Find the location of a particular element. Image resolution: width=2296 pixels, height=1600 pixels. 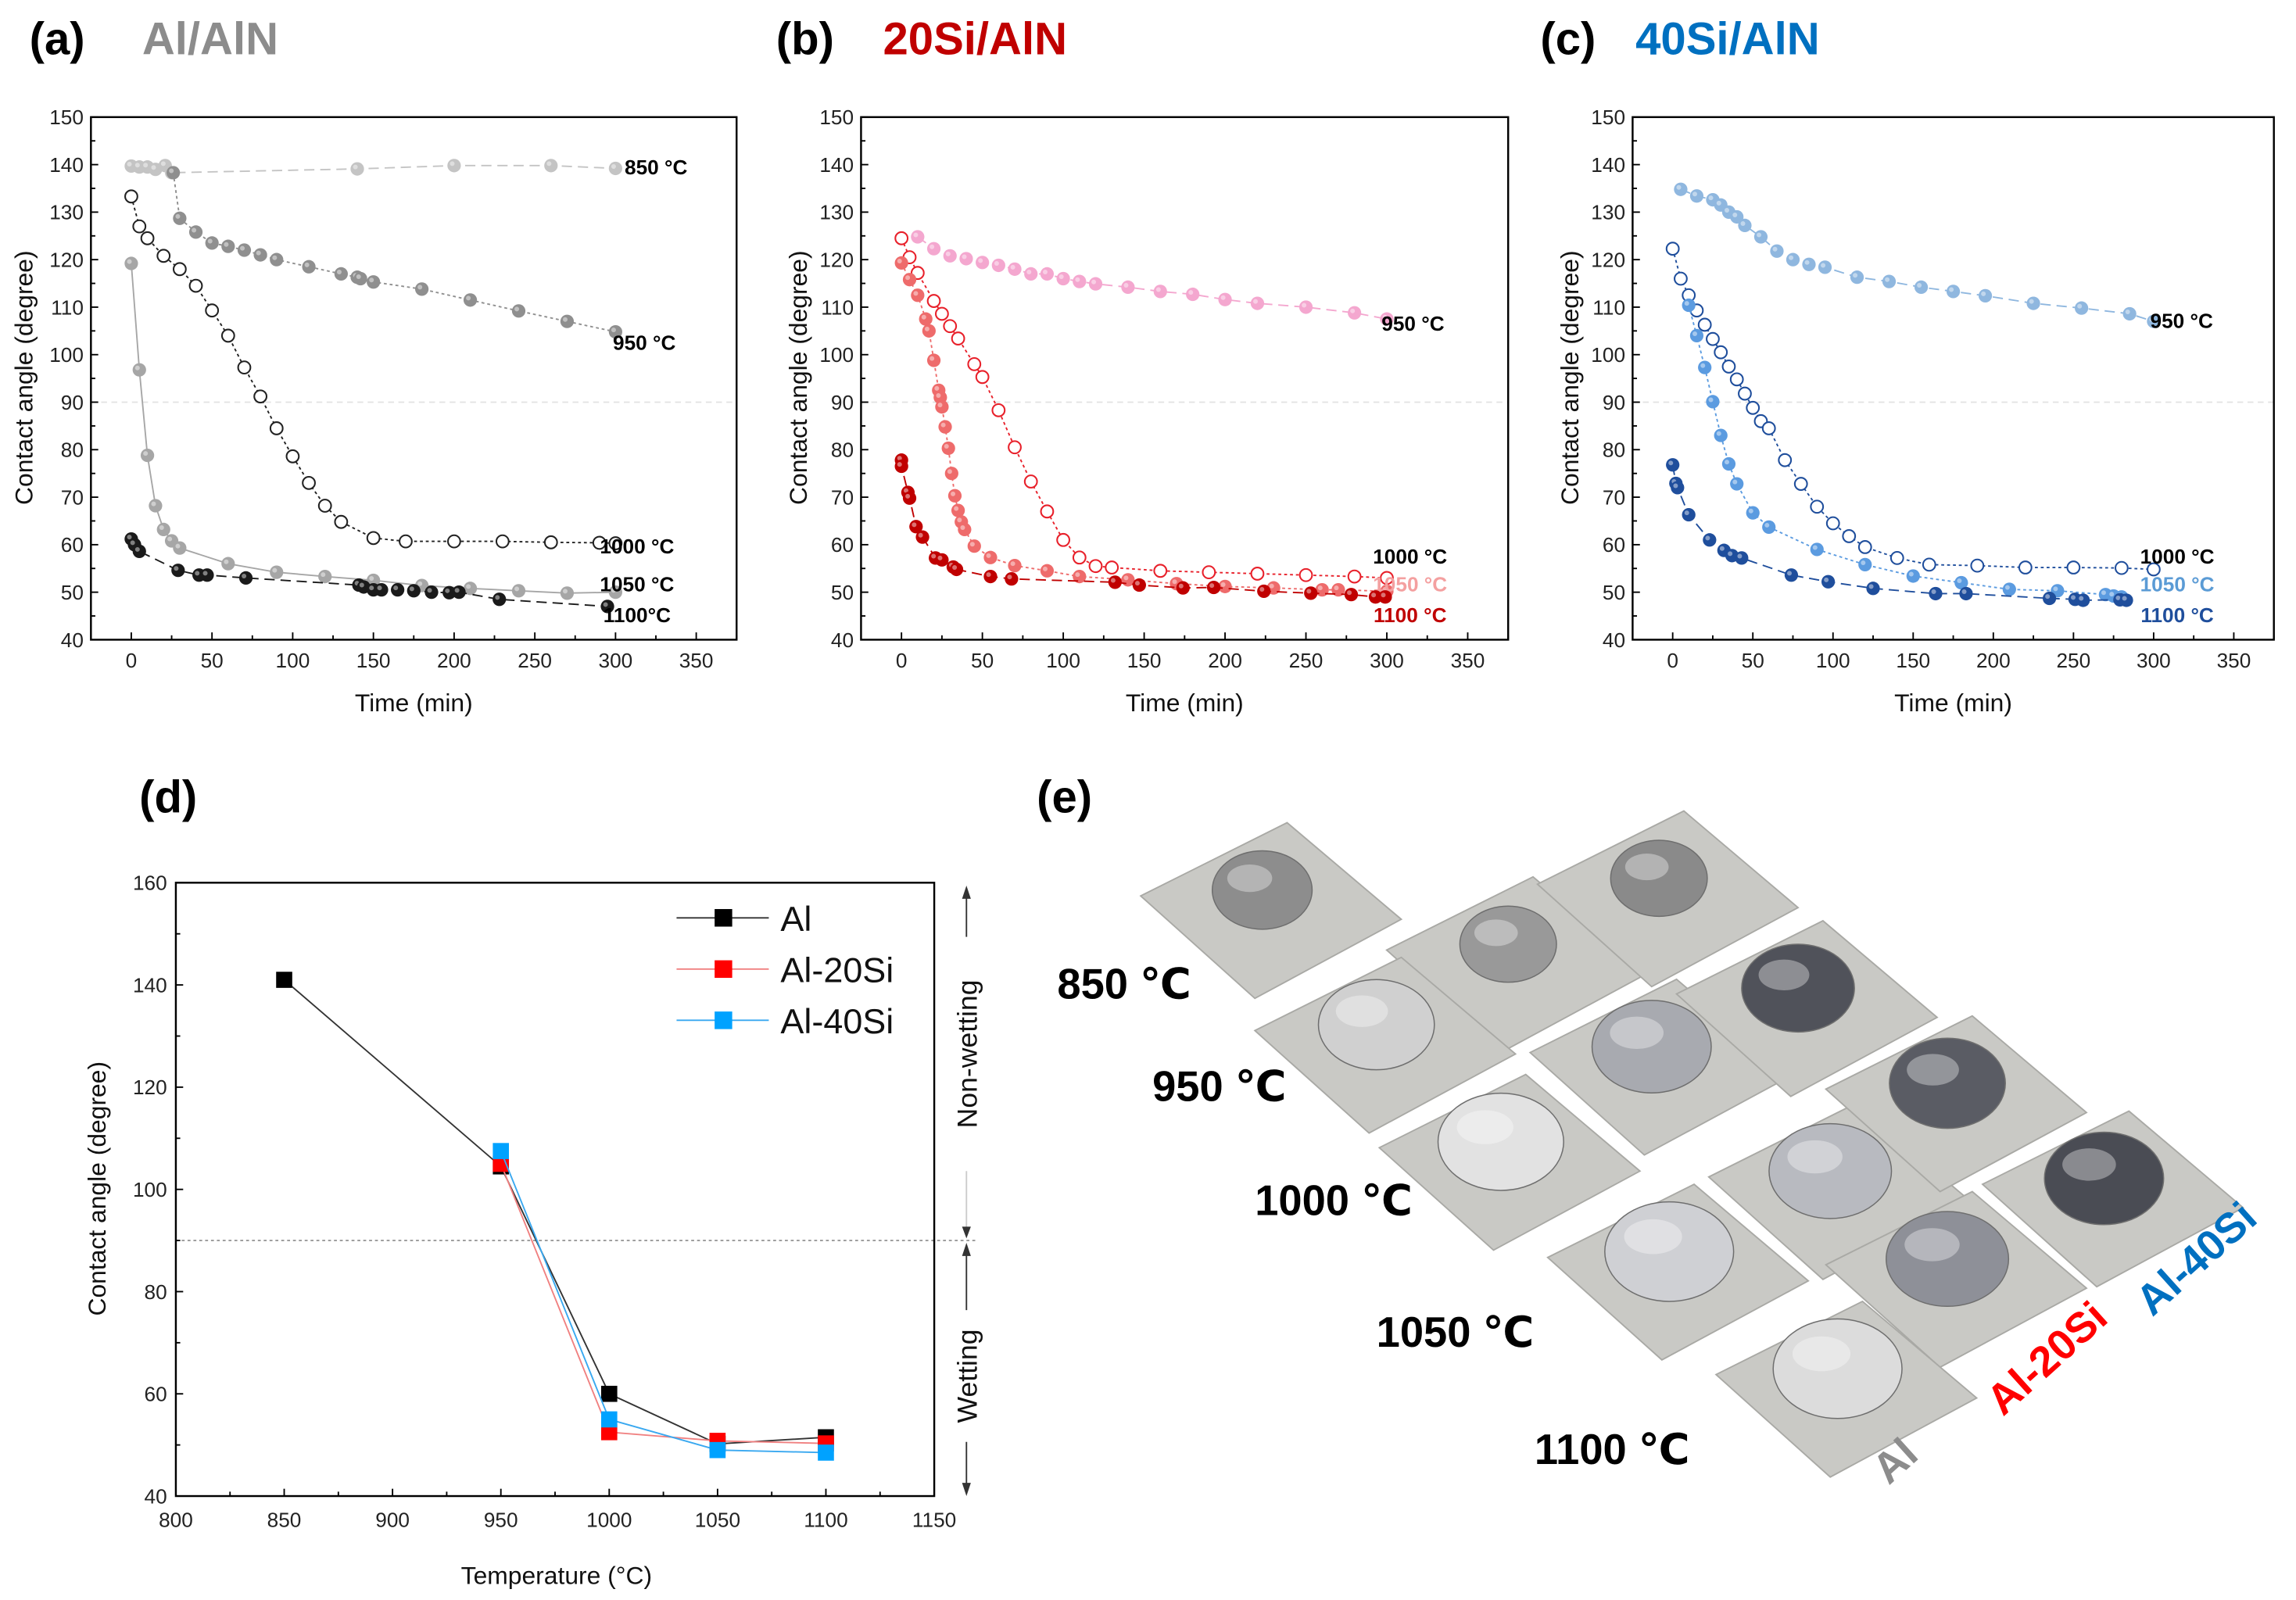

y-tick-label: 100 is located at coordinates (836, 355).